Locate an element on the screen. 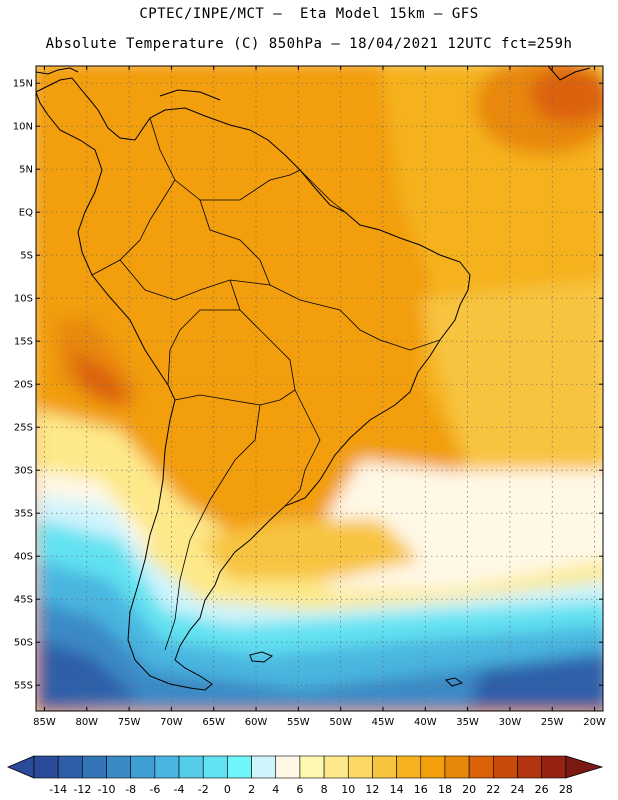  lat-label: 30S is located at coordinates (23, 471).